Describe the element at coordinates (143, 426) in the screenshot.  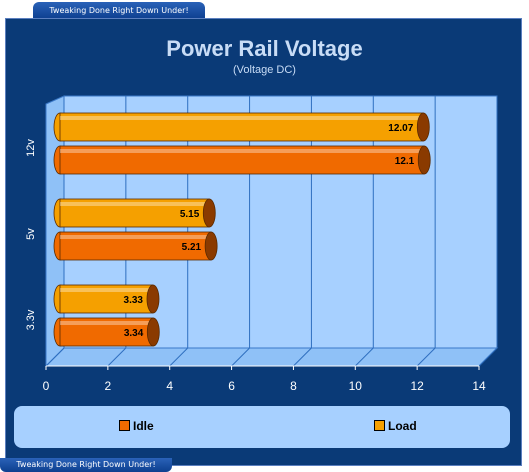
I see `legend-label-idle: Idle` at that location.